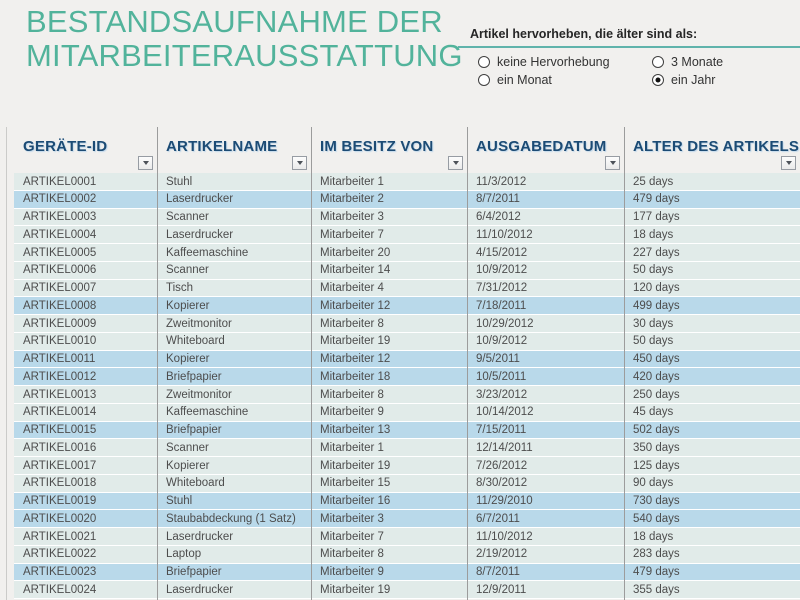 This screenshot has width=800, height=600. I want to click on cell-item-age: 450 days, so click(656, 359).